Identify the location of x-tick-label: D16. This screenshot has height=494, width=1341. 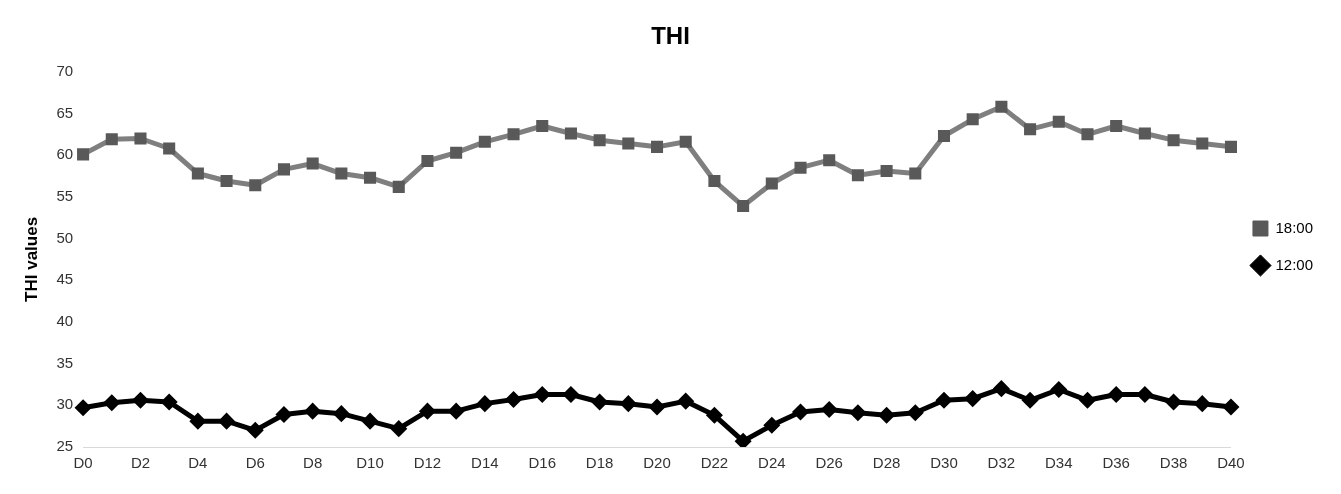
(542, 463).